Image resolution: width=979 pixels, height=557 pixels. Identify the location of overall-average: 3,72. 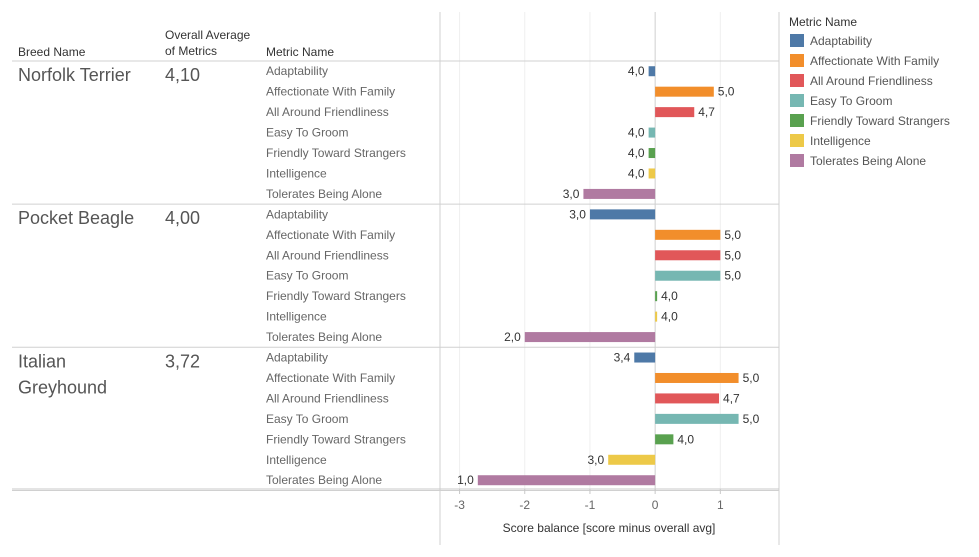
(182, 361).